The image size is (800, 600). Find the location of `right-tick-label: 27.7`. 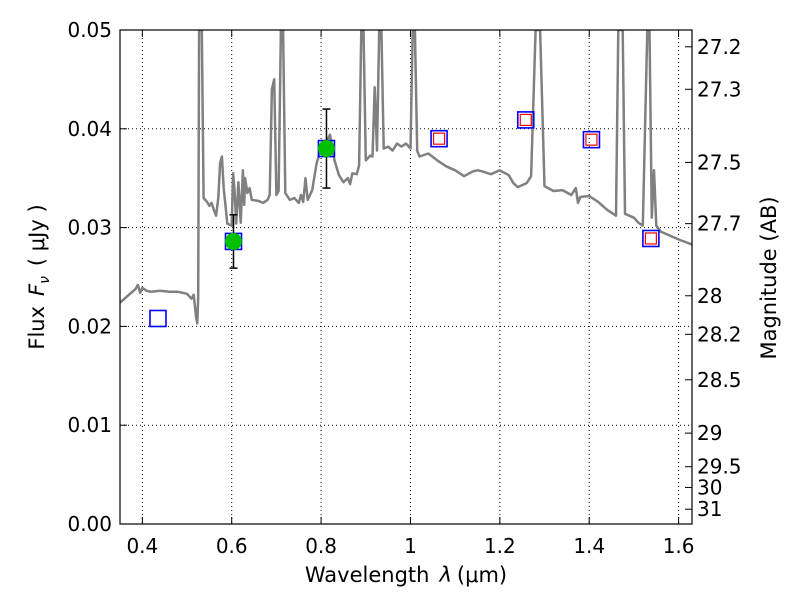

right-tick-label: 27.7 is located at coordinates (719, 224).